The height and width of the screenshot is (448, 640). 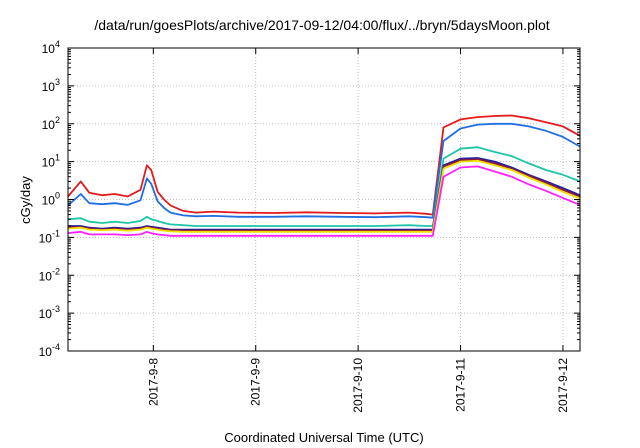 I want to click on y-tick-label: 10⁻², so click(x=49, y=274).